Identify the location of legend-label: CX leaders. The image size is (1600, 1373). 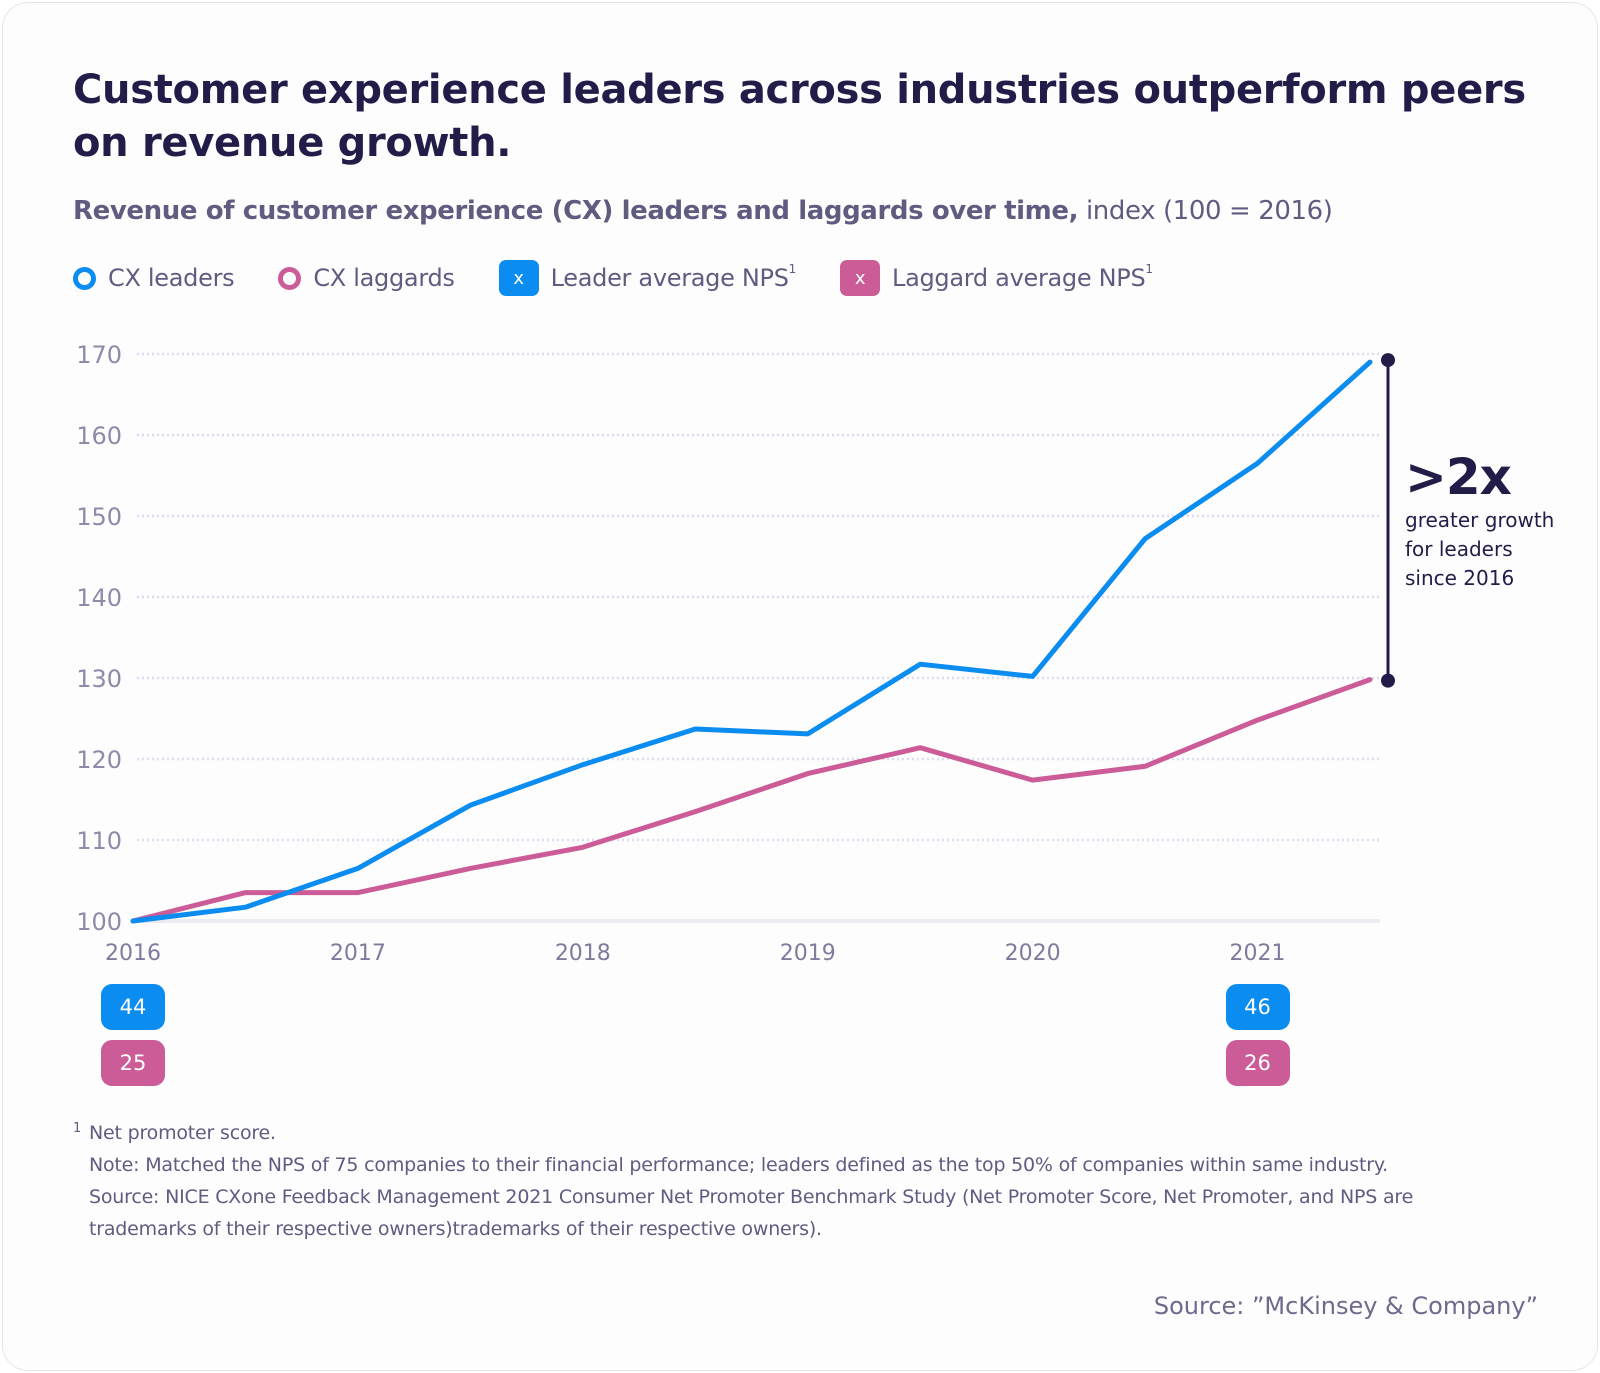
(171, 278).